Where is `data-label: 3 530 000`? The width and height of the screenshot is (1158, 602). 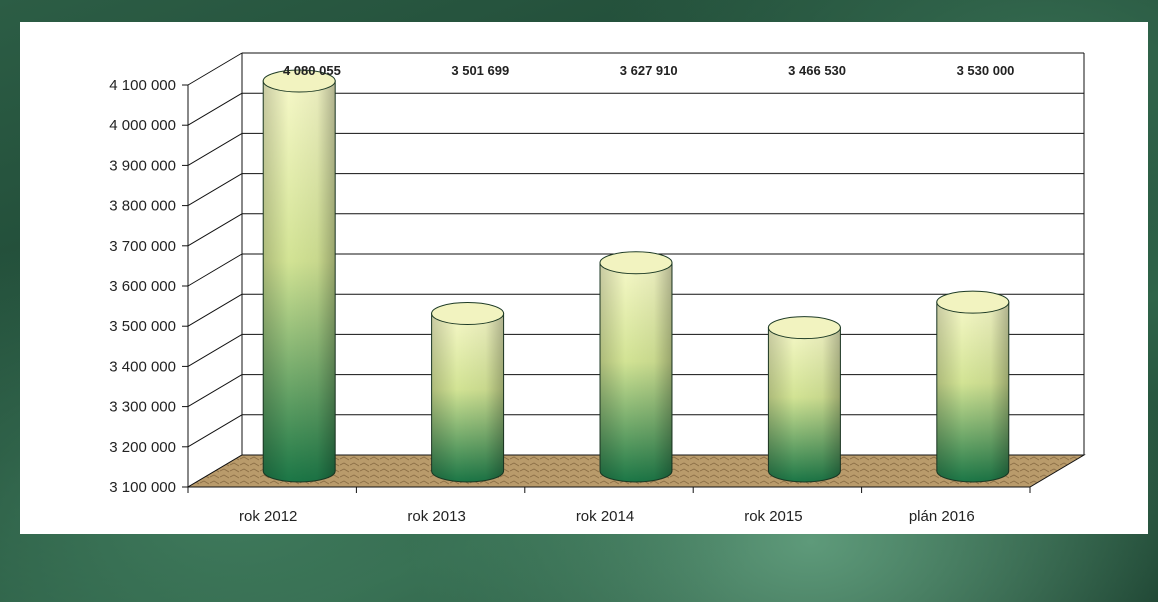
data-label: 3 530 000 is located at coordinates (986, 70).